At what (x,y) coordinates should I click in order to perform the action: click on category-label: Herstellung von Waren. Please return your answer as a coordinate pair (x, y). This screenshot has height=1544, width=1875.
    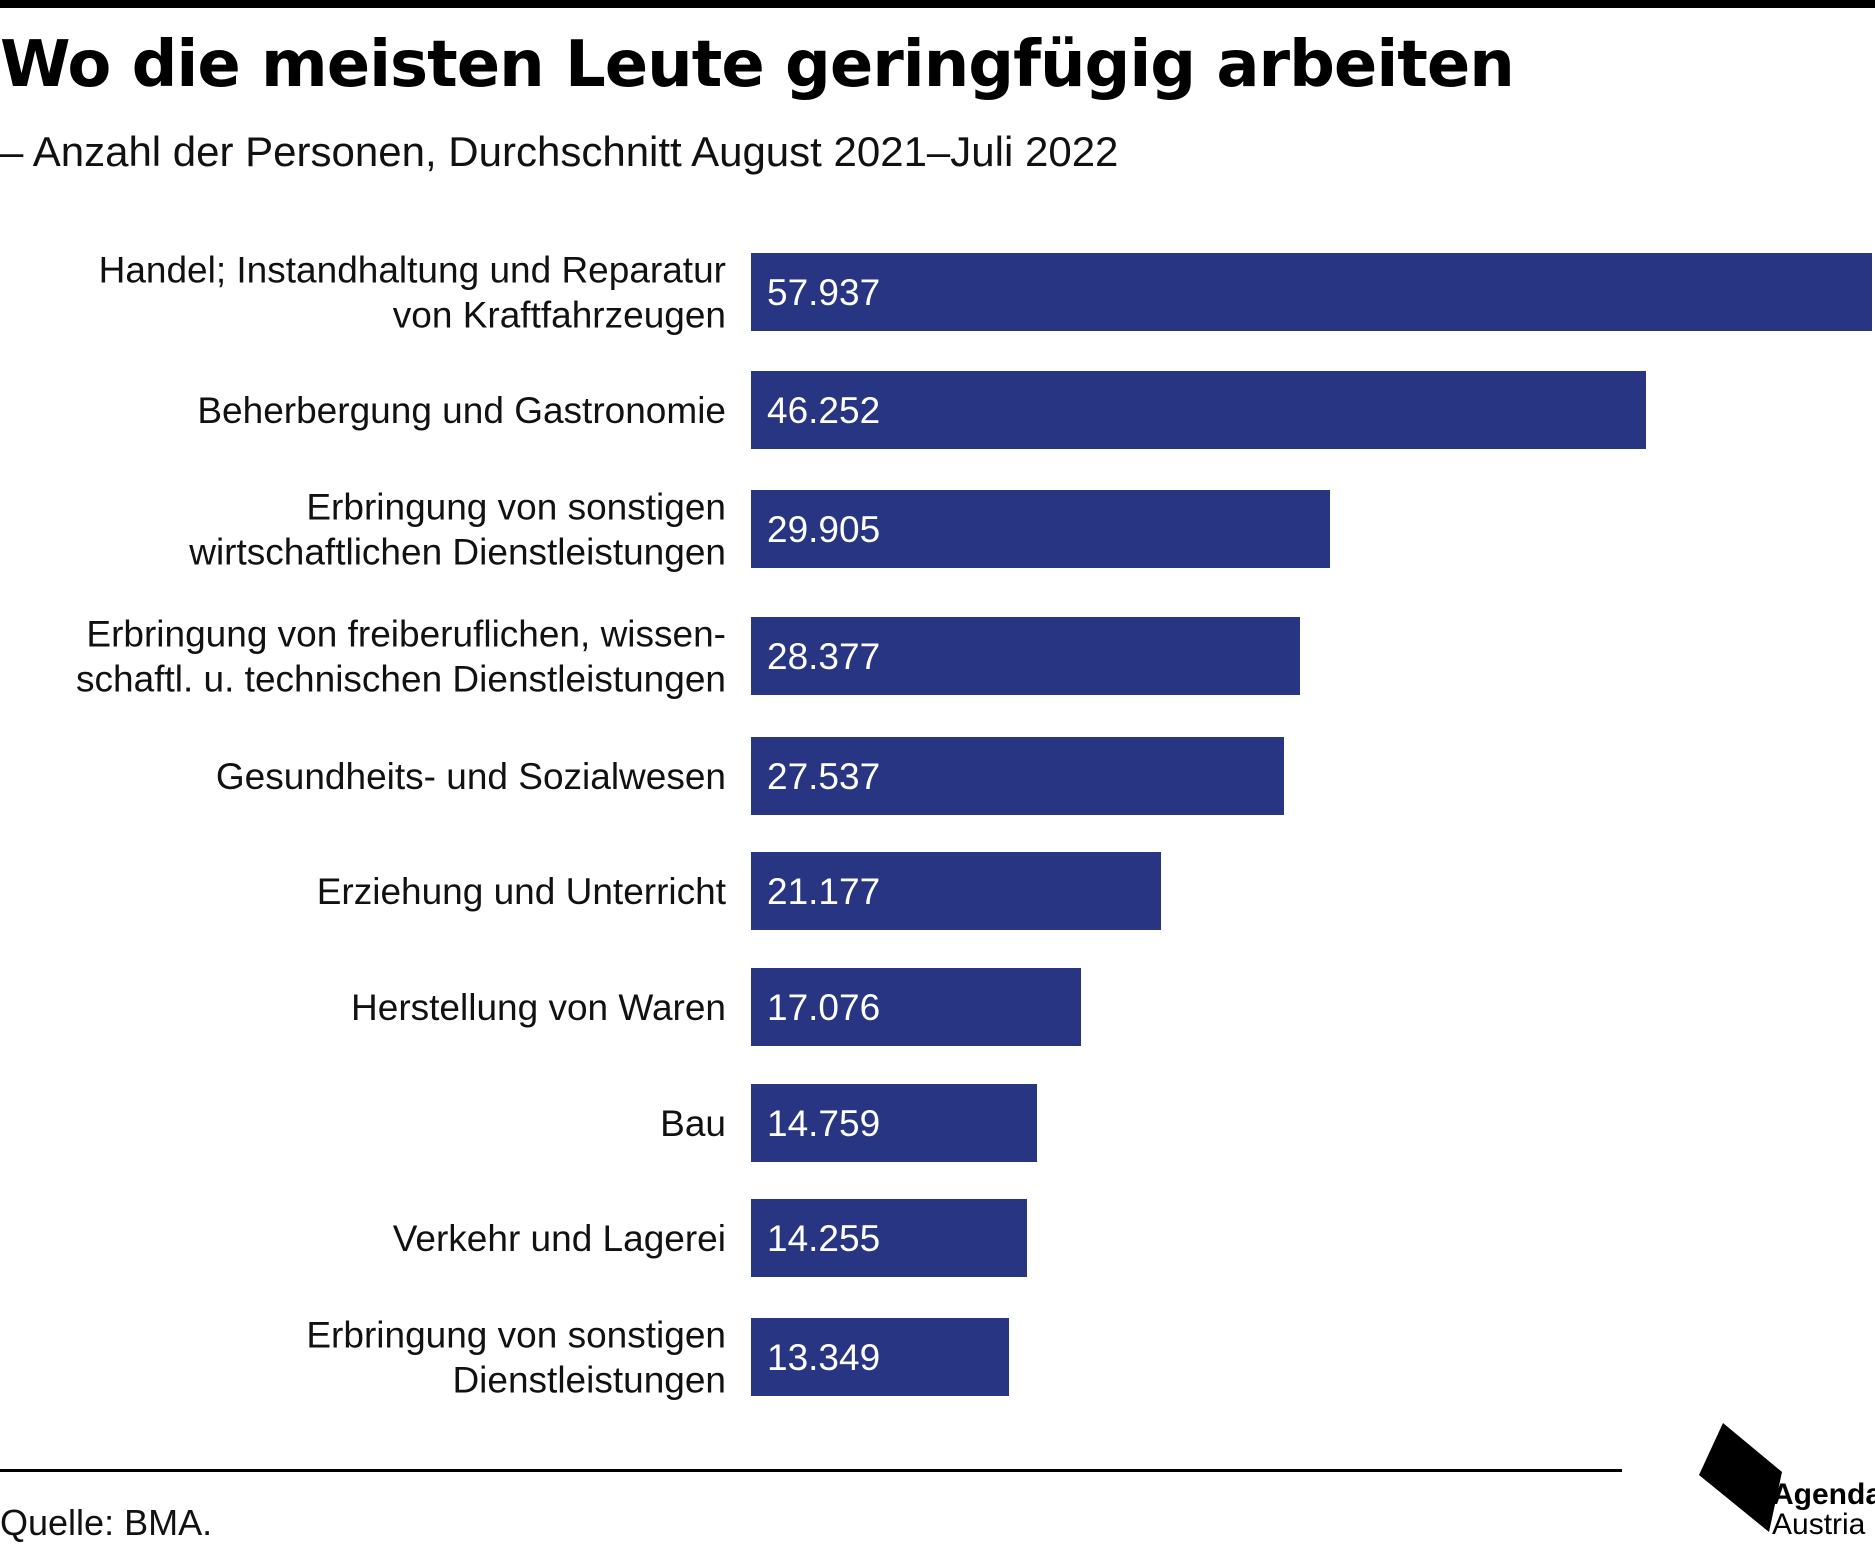
    Looking at the image, I should click on (538, 1007).